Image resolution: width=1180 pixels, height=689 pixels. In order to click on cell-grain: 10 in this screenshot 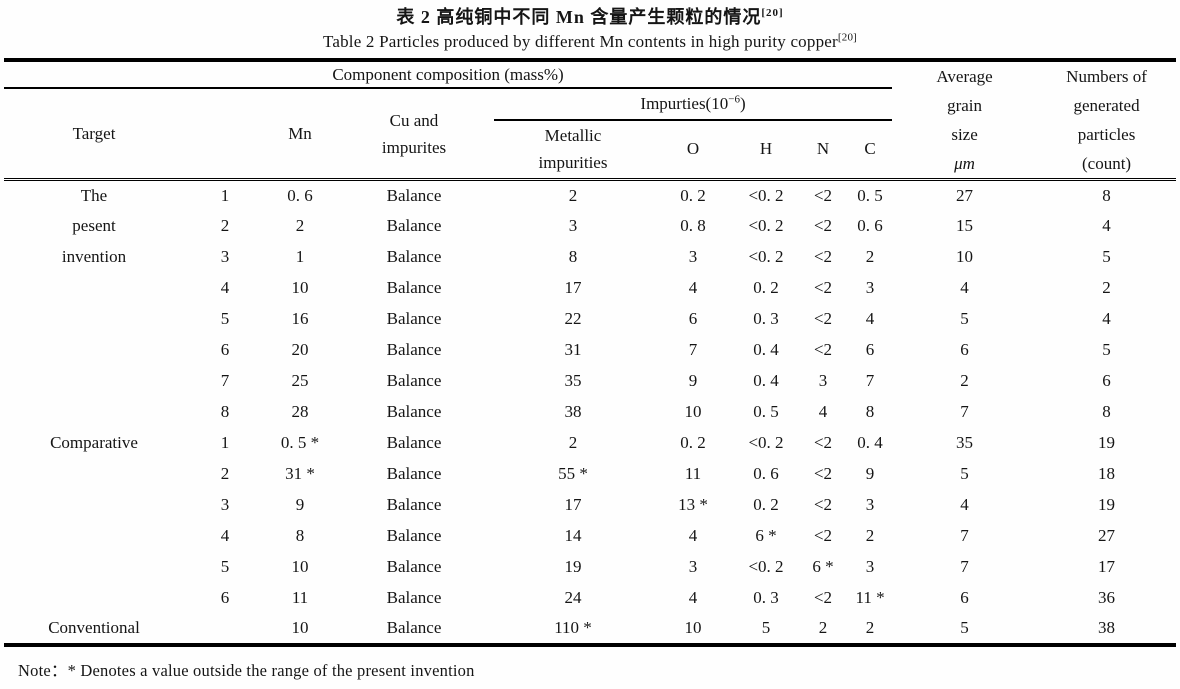, I will do `click(965, 256)`.